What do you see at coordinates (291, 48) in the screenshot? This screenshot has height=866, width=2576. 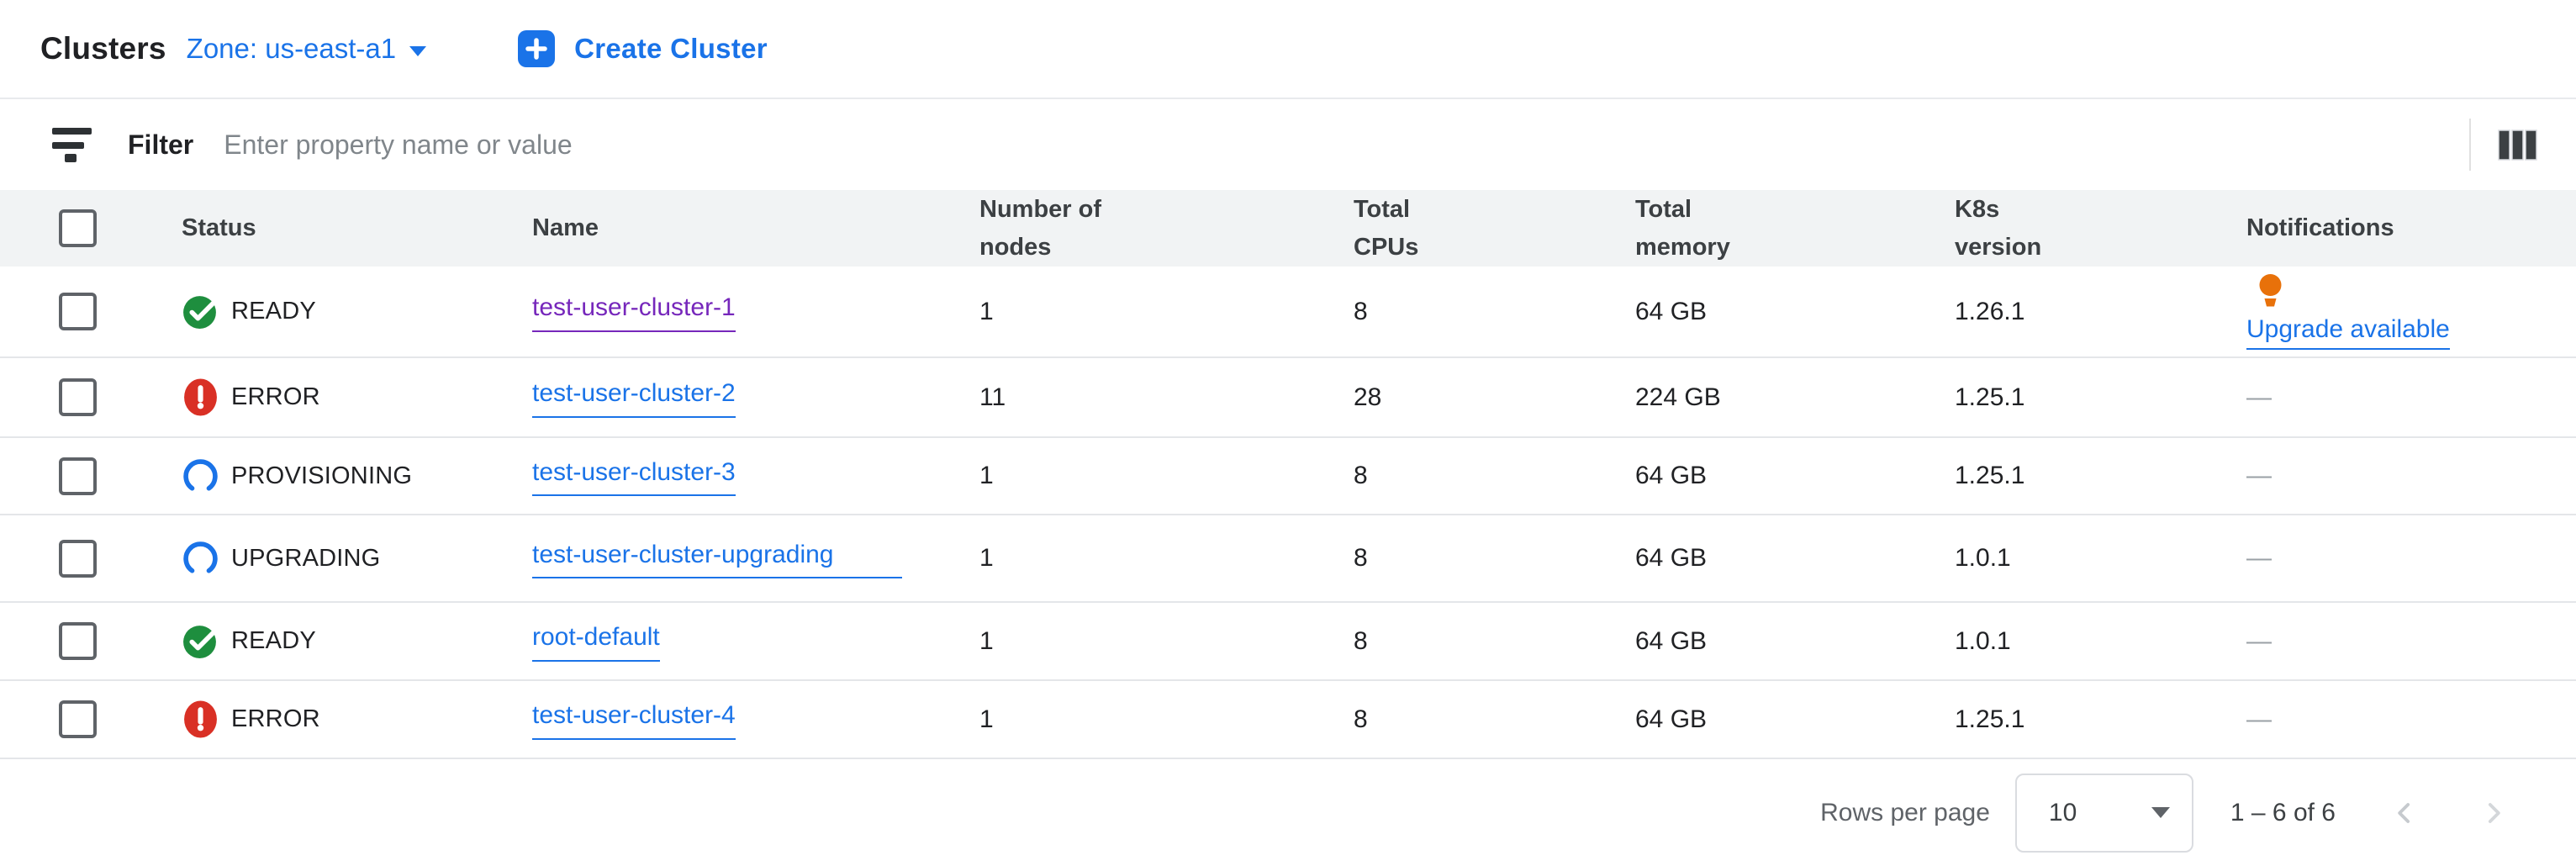 I see `zone-label: Zone: us-east-a1` at bounding box center [291, 48].